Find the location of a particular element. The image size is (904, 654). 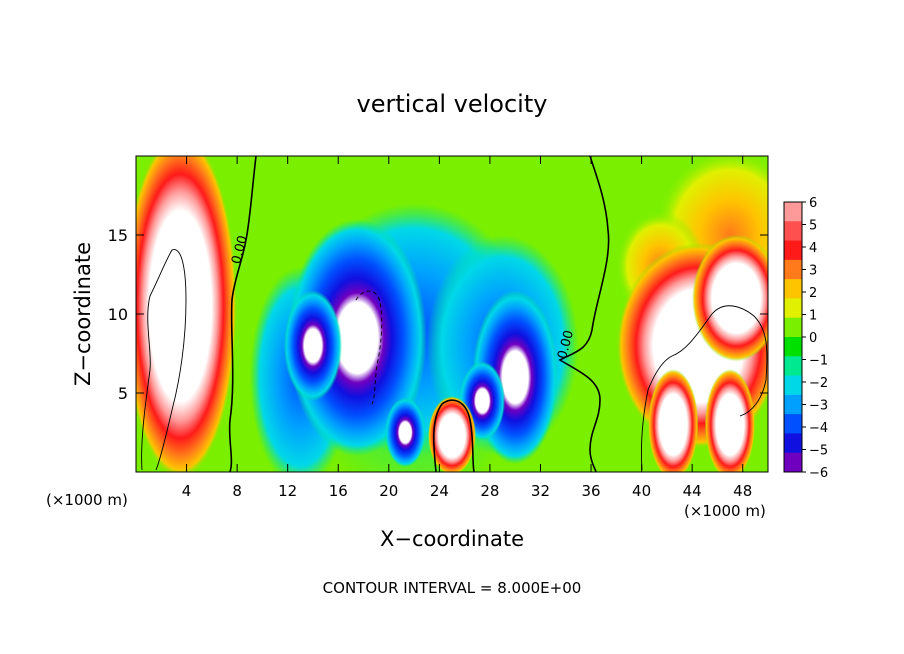

colorbar-tick-label: 4 is located at coordinates (813, 248).